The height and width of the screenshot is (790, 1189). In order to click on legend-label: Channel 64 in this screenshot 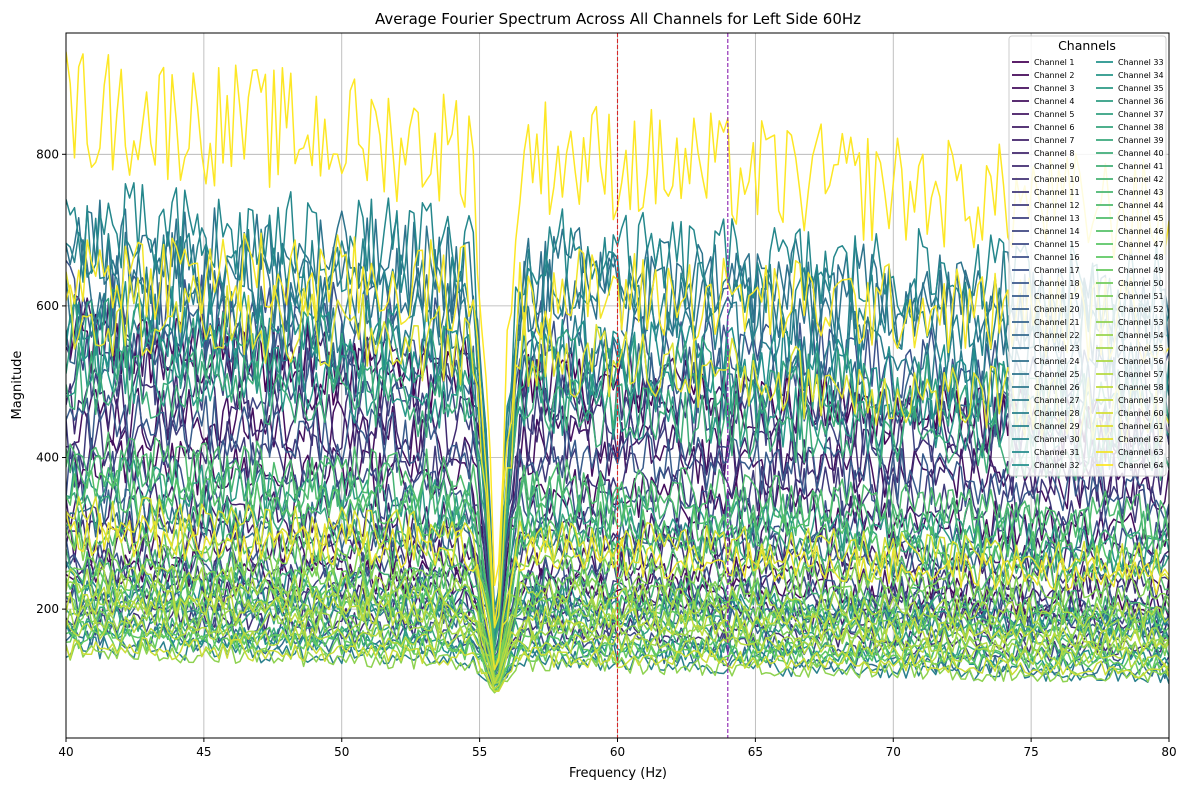, I will do `click(1141, 465)`.